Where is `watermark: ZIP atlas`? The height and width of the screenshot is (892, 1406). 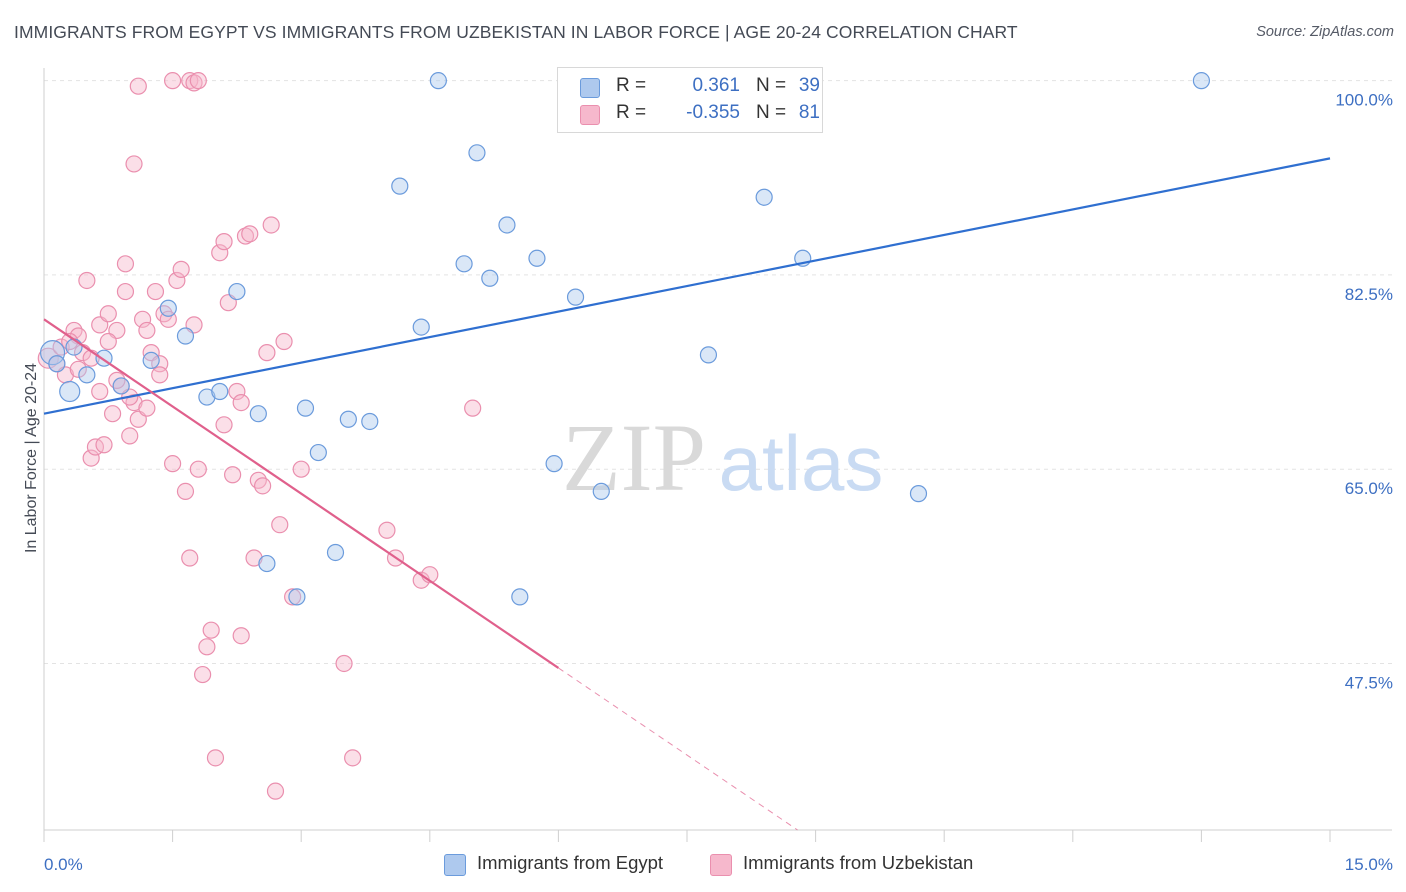
watermark: ZIP atlas is located at coordinates (722, 457).